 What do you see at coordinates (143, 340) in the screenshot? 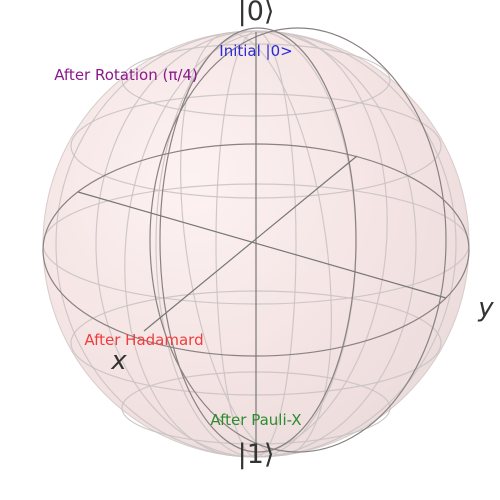
I see `annotation-hadamard: After Hadamard` at bounding box center [143, 340].